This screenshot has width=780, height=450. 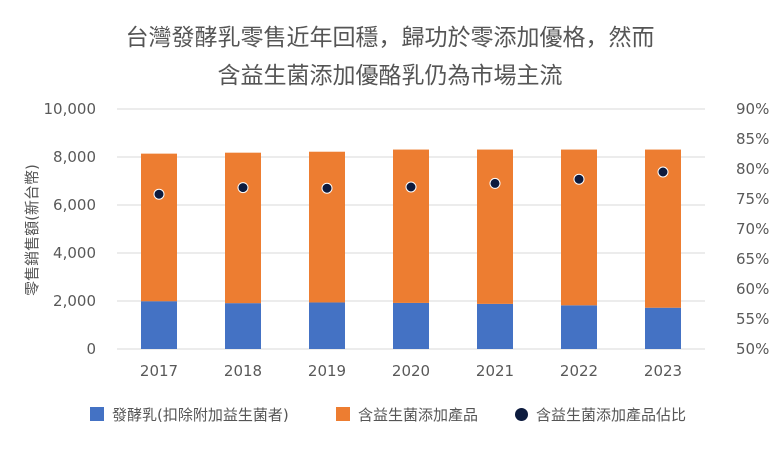 I want to click on y-tick-label-left: 4,000, so click(x=74, y=253).